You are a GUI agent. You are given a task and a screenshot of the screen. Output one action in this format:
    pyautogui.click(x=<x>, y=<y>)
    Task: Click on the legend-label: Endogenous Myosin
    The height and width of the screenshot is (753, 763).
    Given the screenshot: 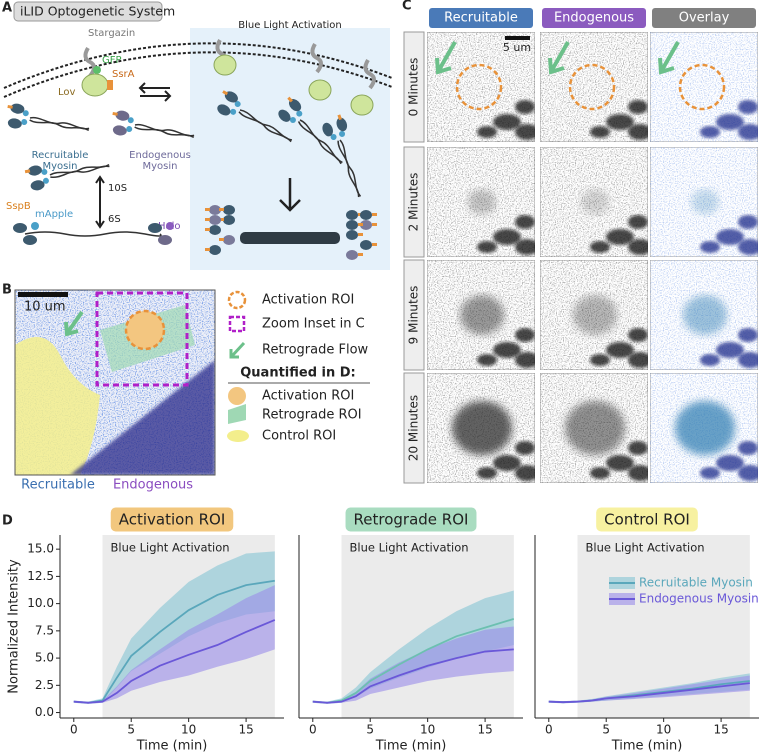 What is the action you would take?
    pyautogui.click(x=699, y=599)
    